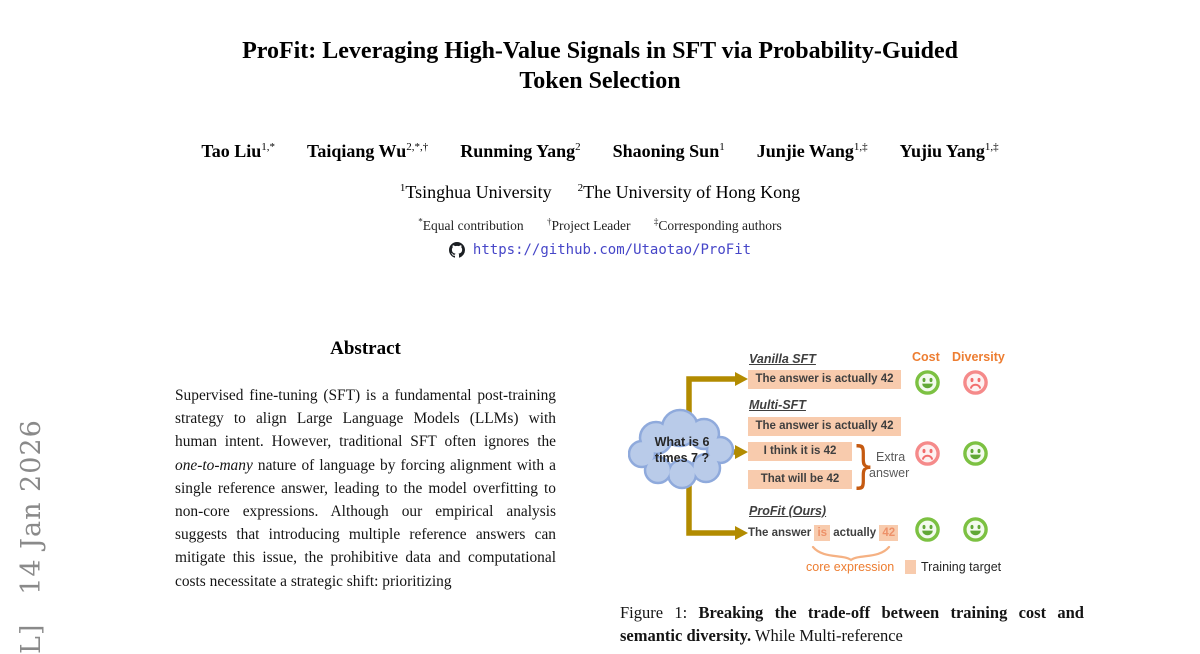  What do you see at coordinates (850, 567) in the screenshot?
I see `core-expression-label: core expression` at bounding box center [850, 567].